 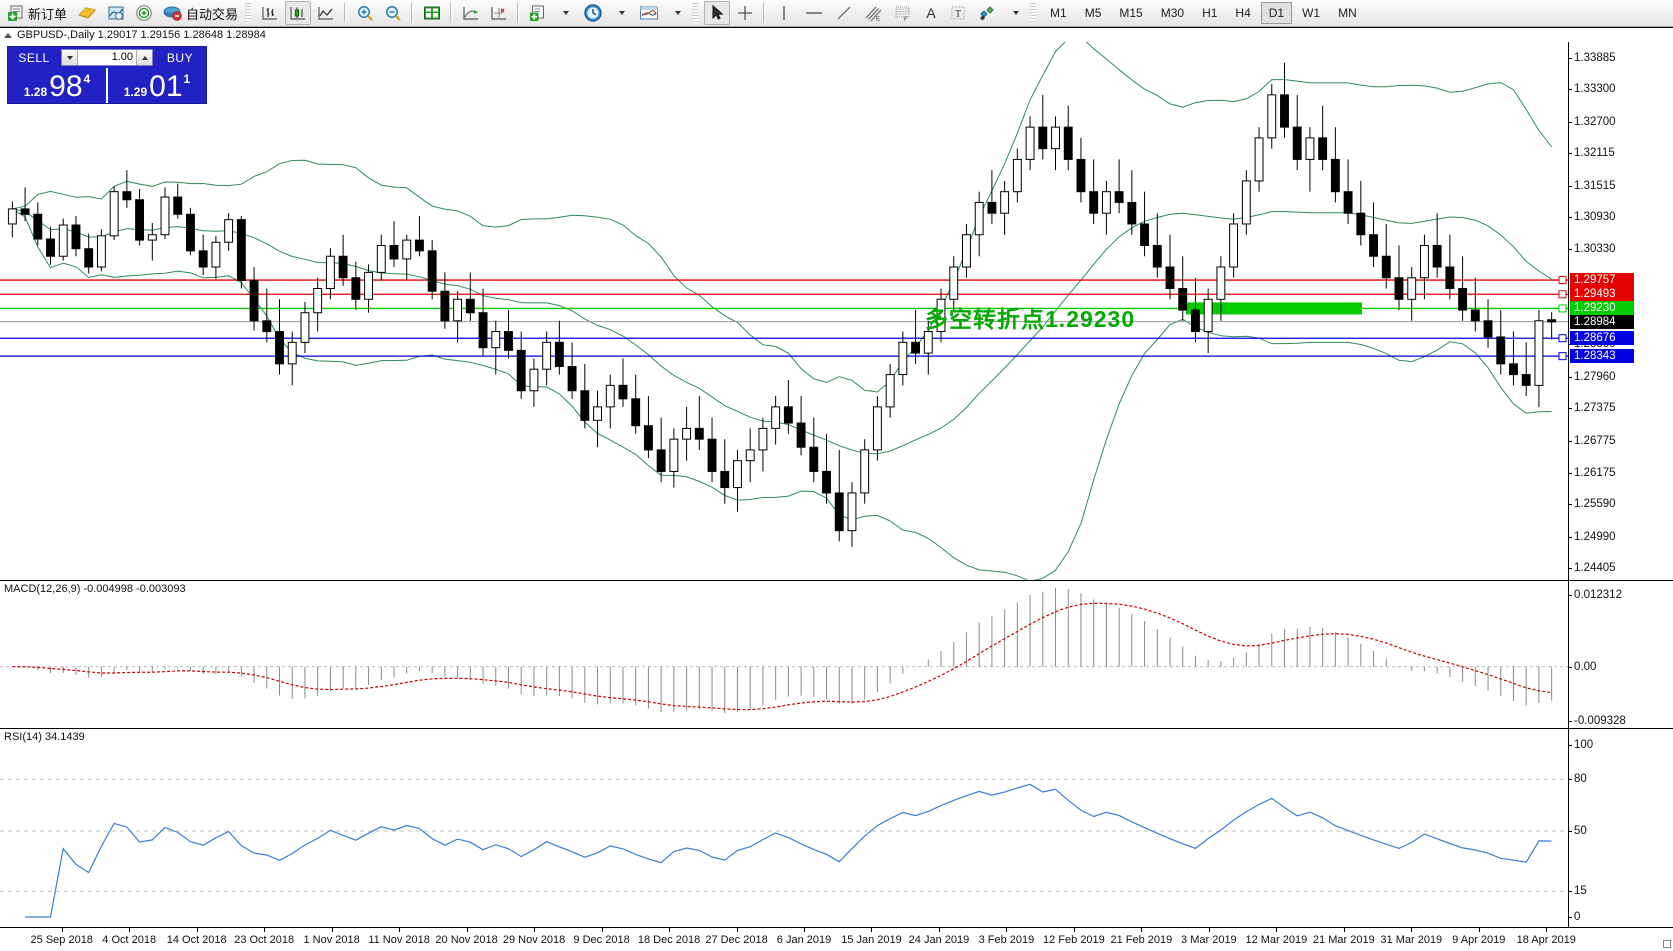 I want to click on bar-chart-button, so click(x=270, y=13).